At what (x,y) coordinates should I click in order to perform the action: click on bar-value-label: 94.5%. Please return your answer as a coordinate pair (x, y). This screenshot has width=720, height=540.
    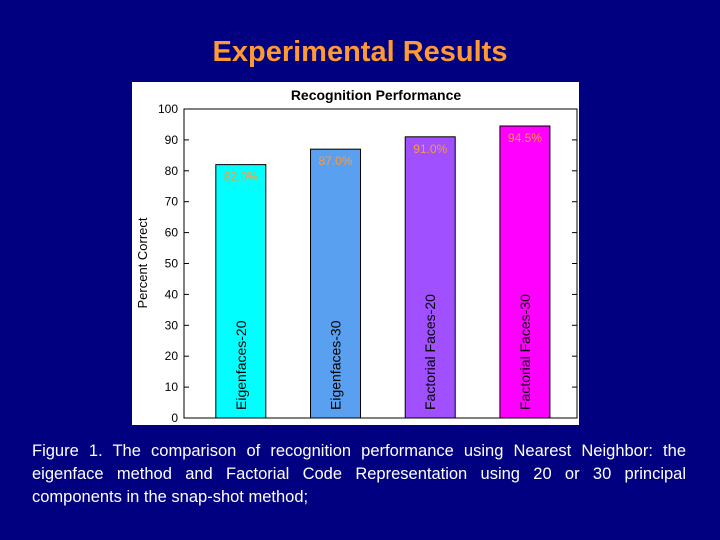
    Looking at the image, I should click on (525, 138).